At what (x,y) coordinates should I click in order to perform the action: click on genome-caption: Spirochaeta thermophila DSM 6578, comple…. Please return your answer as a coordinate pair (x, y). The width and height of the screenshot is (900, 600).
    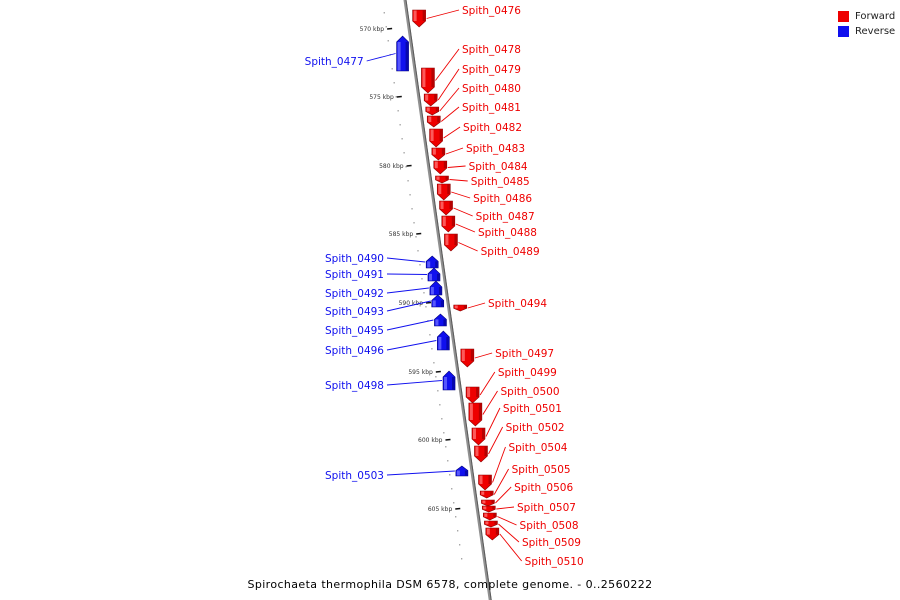
    Looking at the image, I should click on (450, 584).